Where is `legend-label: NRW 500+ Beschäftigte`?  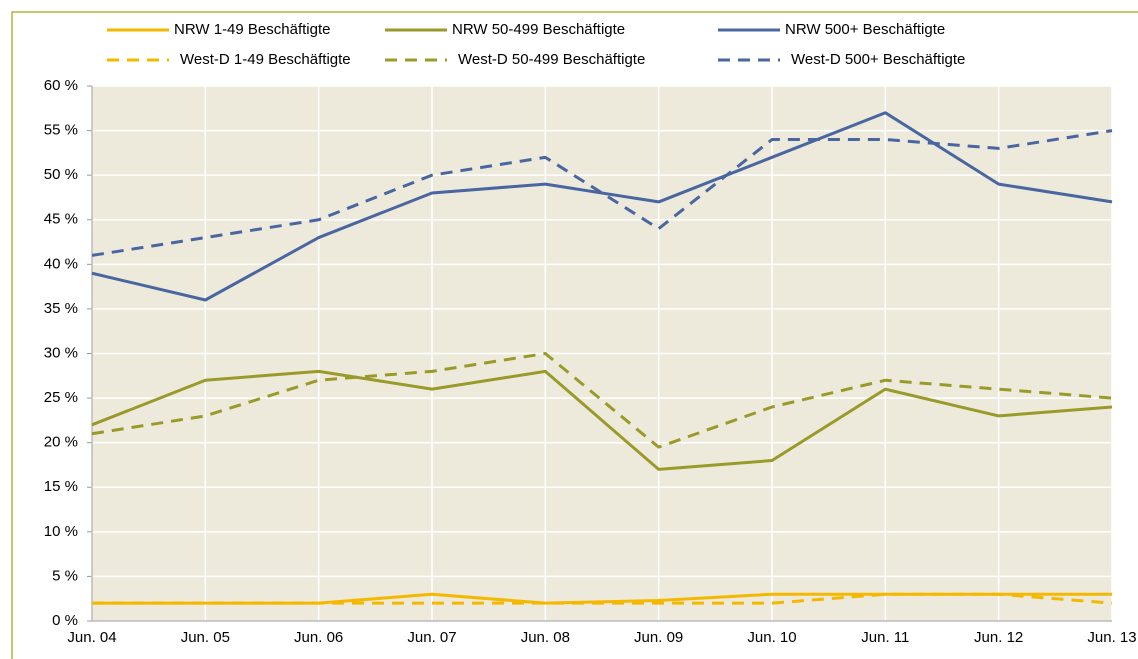 legend-label: NRW 500+ Beschäftigte is located at coordinates (865, 29).